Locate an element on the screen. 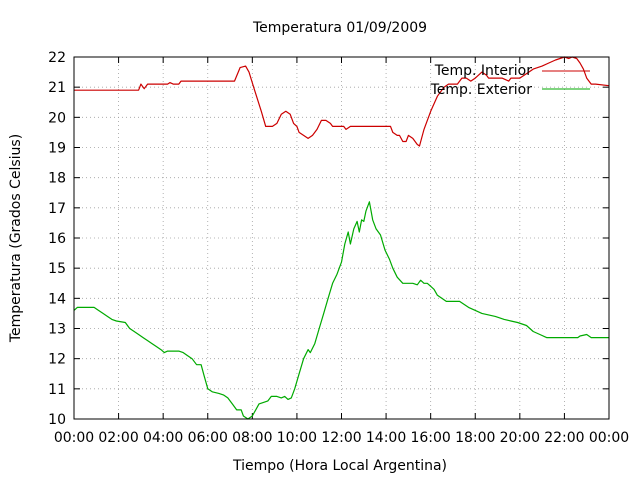 Image resolution: width=640 pixels, height=480 pixels. y-tick-label: 15 is located at coordinates (57, 269).